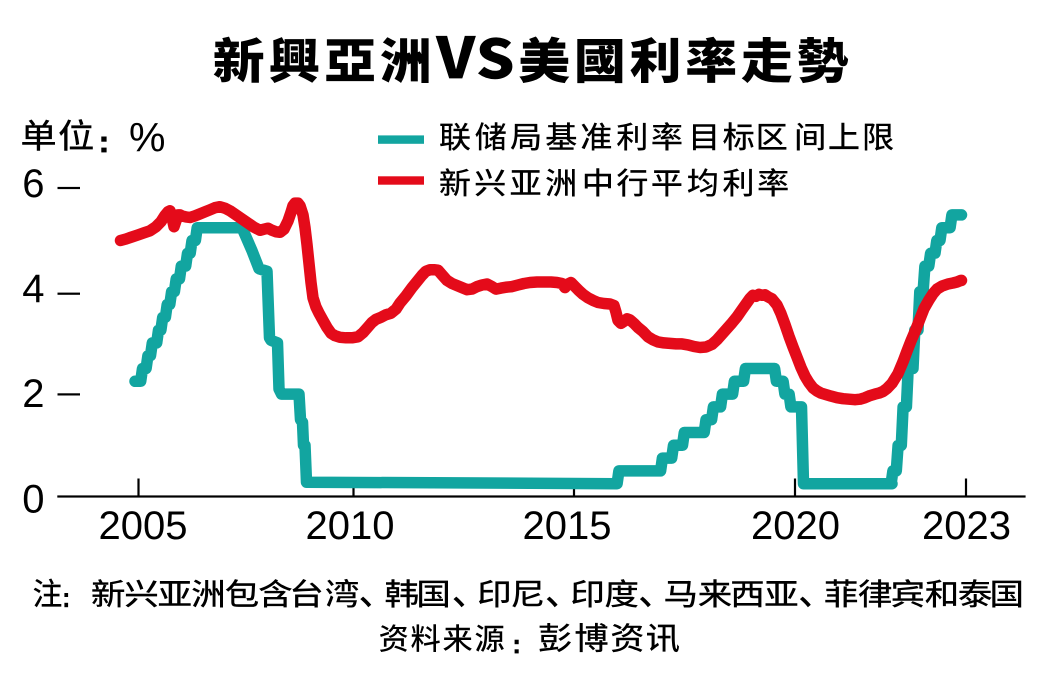  Describe the element at coordinates (33, 499) in the screenshot. I see `svg-text: 0` at that location.